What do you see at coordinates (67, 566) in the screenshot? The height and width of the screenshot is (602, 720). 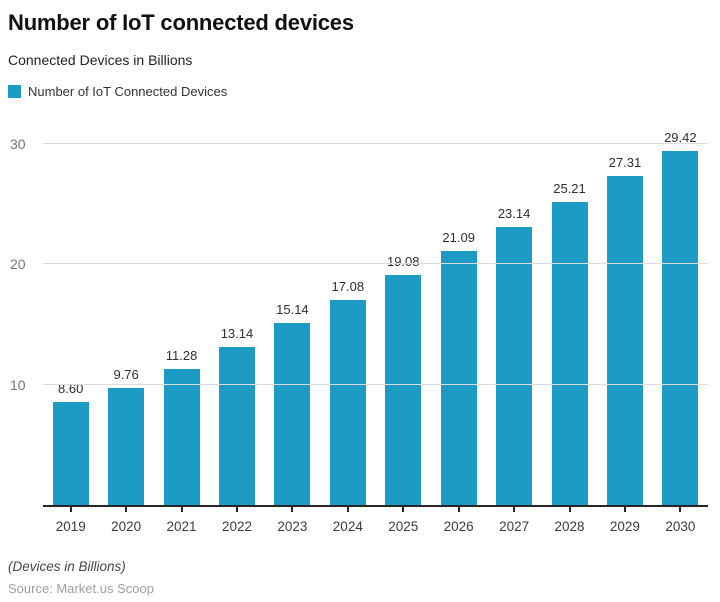 I see `footer-note: (Devices in Billions)` at bounding box center [67, 566].